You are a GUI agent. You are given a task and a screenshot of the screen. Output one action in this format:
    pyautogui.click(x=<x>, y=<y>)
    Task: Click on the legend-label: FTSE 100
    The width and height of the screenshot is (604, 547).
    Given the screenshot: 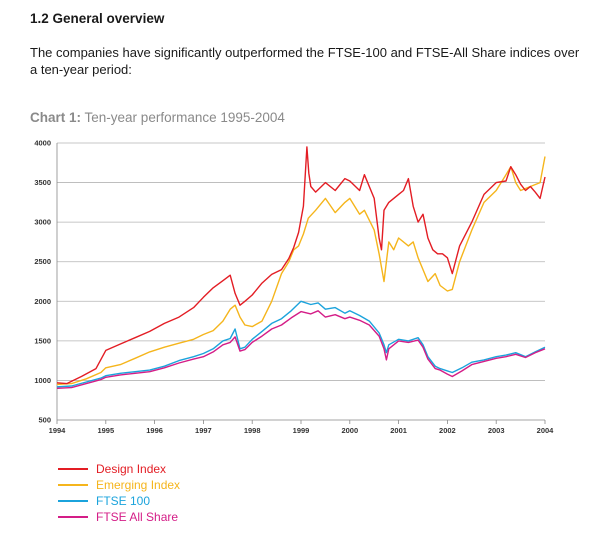 What is the action you would take?
    pyautogui.click(x=123, y=501)
    